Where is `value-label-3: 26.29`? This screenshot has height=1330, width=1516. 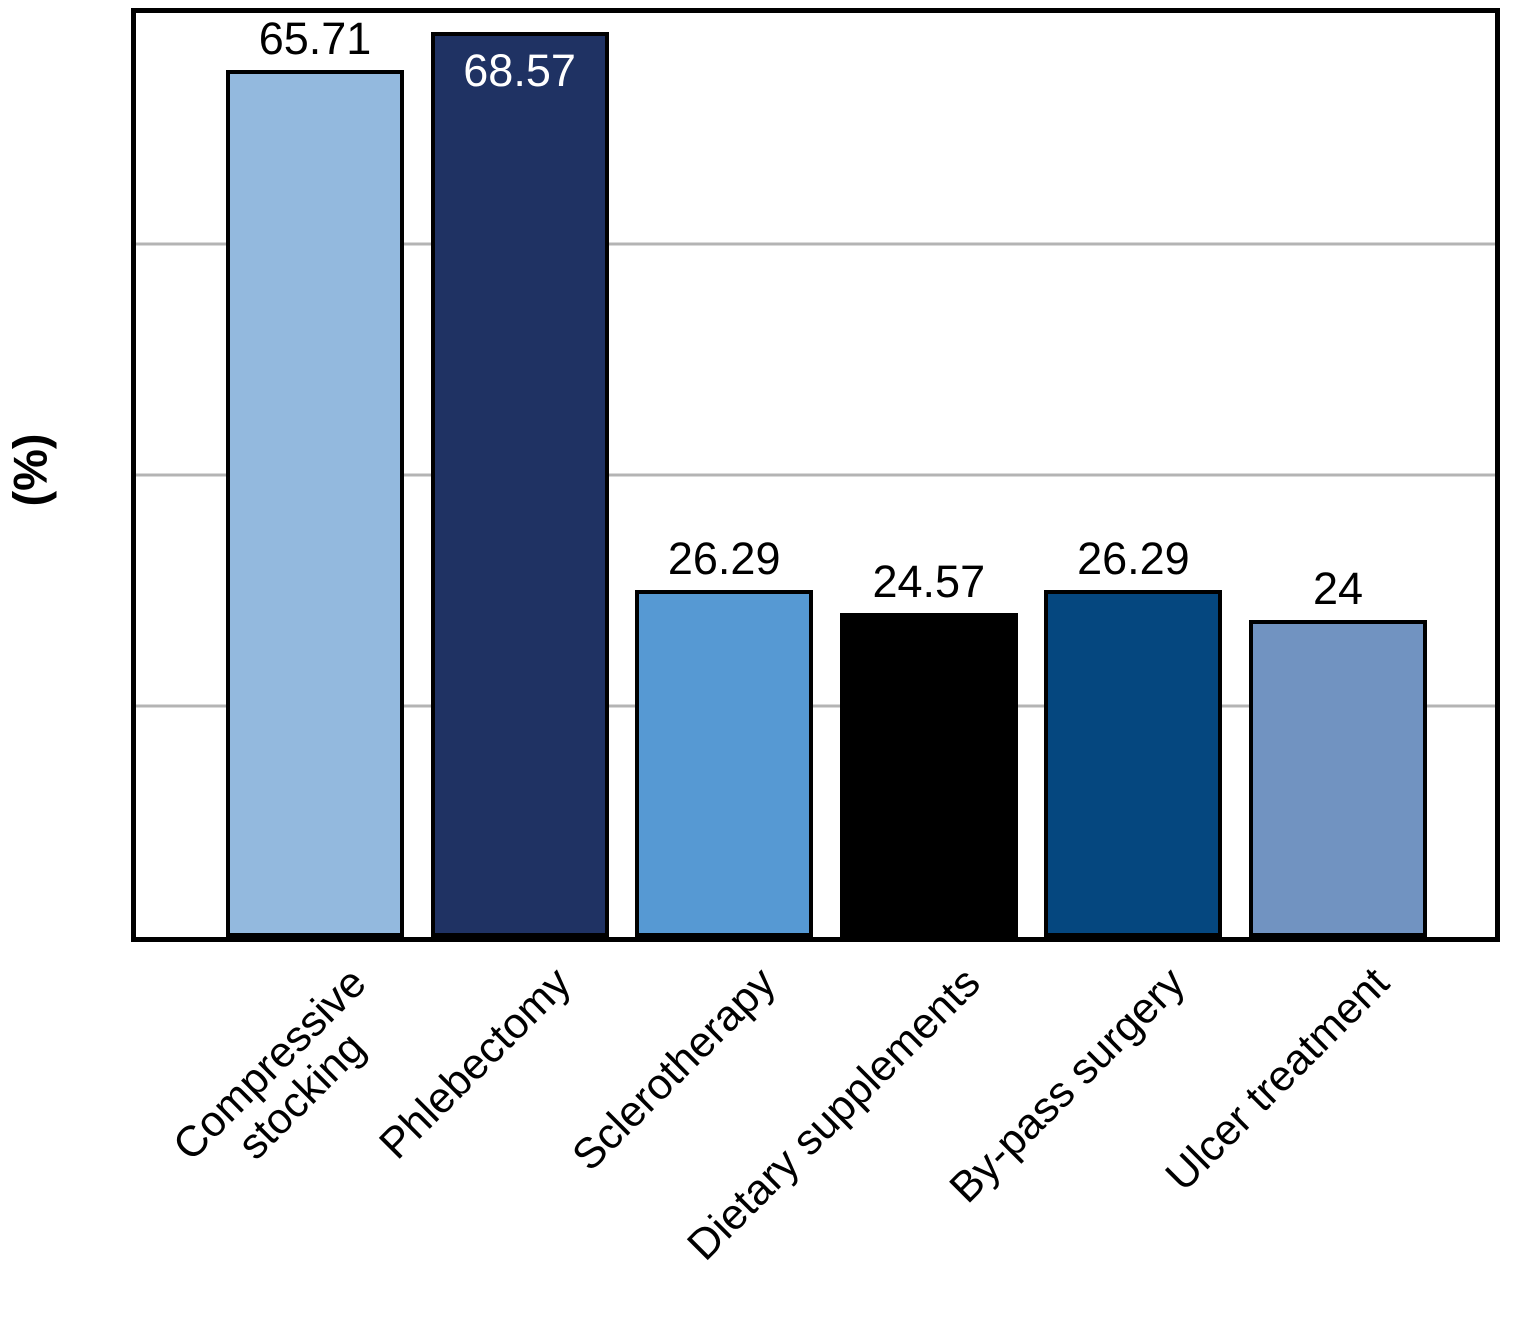
value-label-3: 26.29 is located at coordinates (724, 558).